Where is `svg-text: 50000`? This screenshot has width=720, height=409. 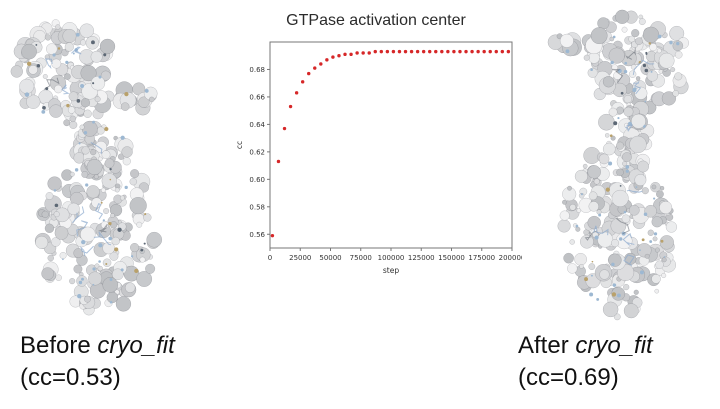 svg-text: 50000 is located at coordinates (330, 258).